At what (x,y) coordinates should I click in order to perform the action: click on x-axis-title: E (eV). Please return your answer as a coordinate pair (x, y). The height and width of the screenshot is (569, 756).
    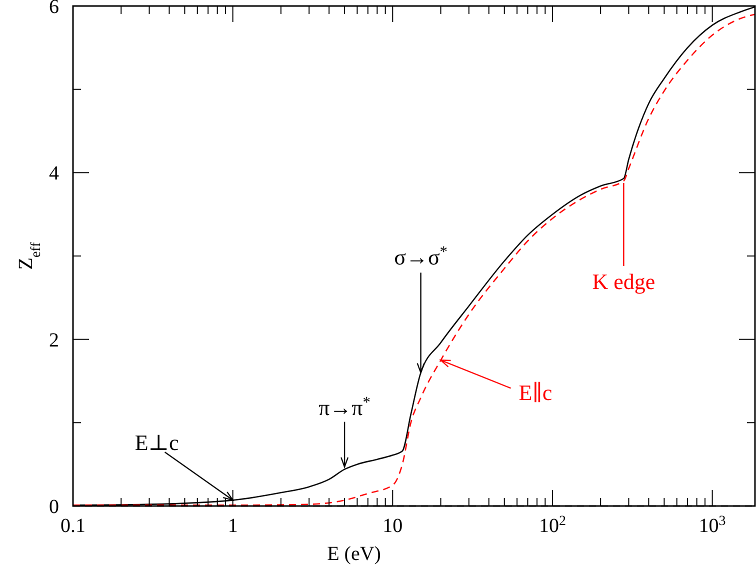
    Looking at the image, I should click on (354, 554).